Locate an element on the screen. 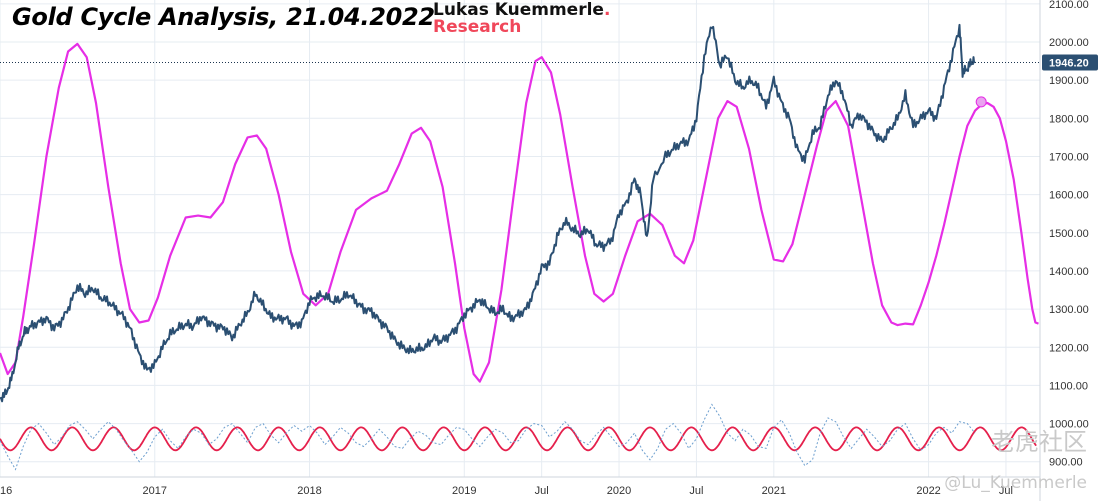 The height and width of the screenshot is (501, 1101). watermark-handle: @Lu_Kuemmerle is located at coordinates (1015, 483).